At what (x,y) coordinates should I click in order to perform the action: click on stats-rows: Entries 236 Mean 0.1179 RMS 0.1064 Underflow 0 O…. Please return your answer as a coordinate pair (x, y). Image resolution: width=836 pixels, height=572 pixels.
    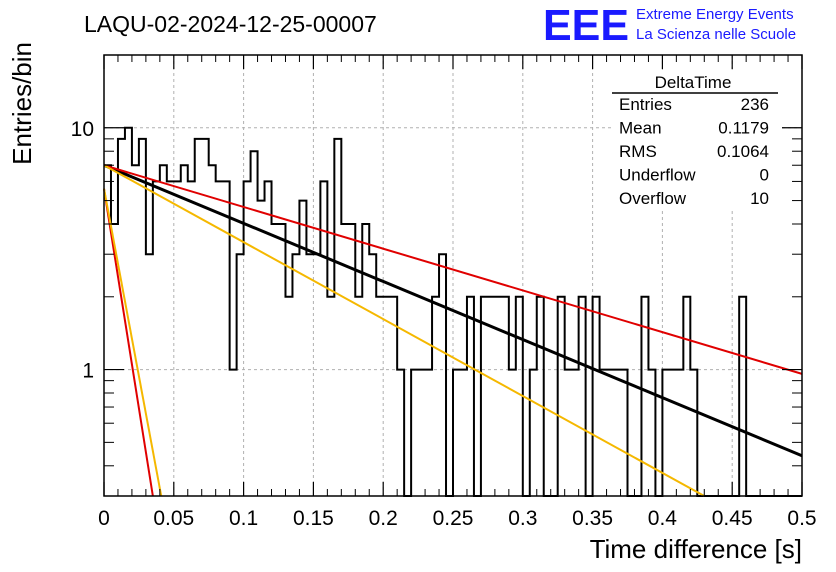
    Looking at the image, I should click on (694, 151).